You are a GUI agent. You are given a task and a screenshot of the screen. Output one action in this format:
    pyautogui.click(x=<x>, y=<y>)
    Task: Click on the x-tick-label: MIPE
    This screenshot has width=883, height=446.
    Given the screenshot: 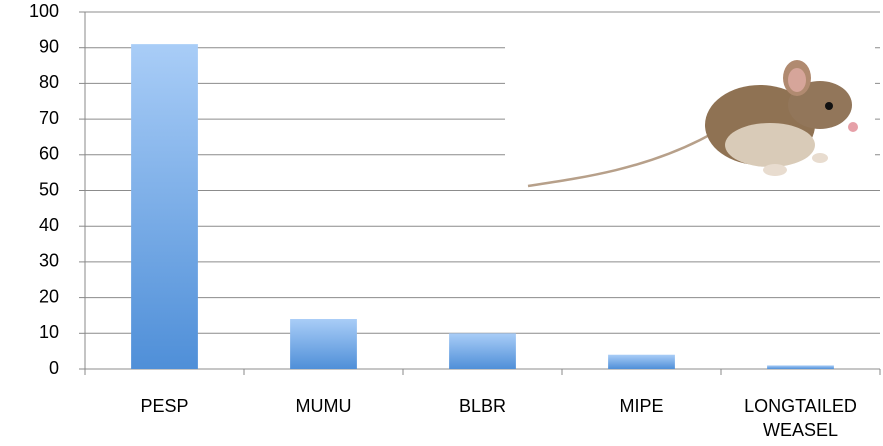 What is the action you would take?
    pyautogui.click(x=641, y=406)
    